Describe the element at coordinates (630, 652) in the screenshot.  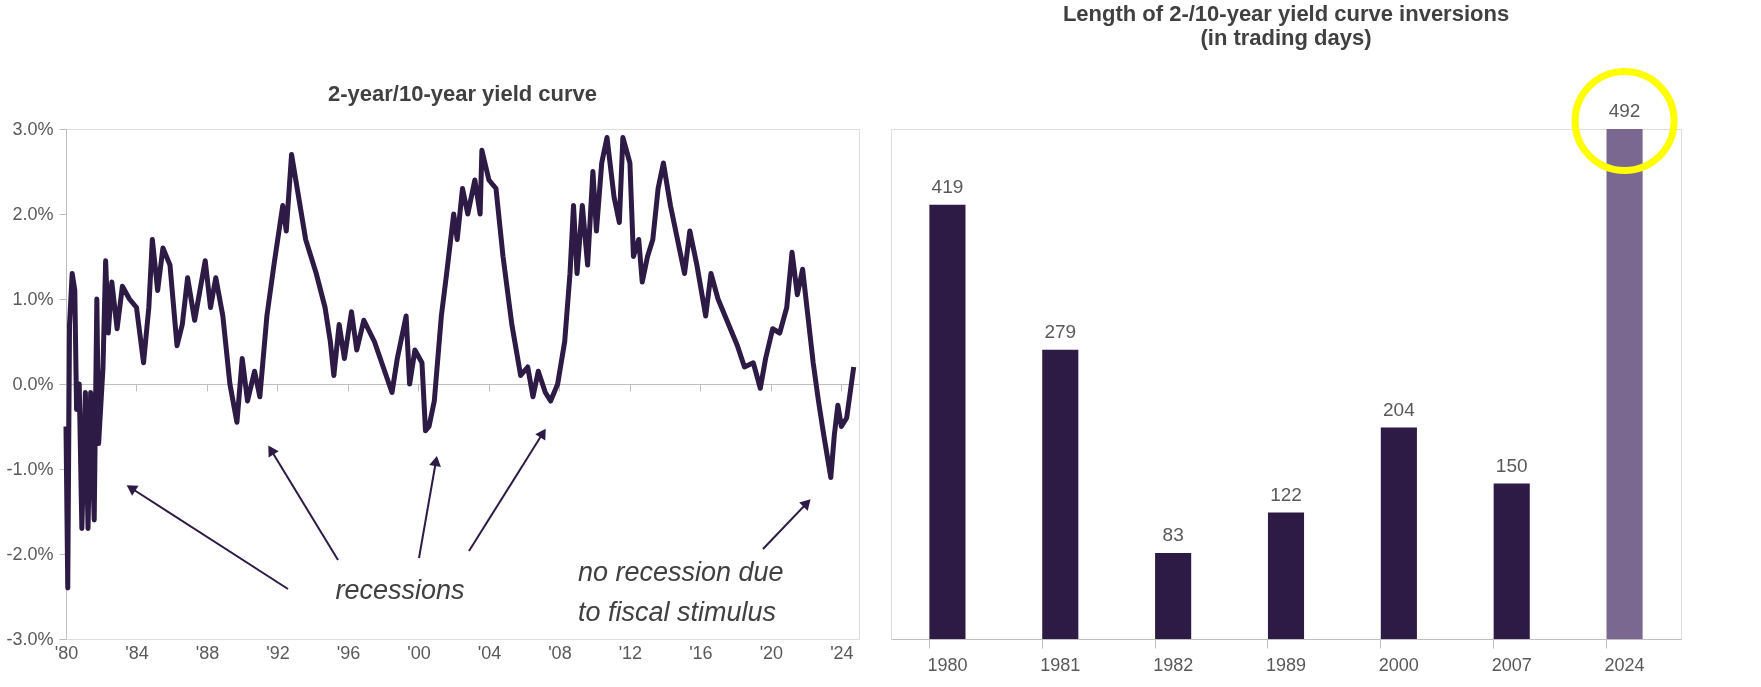
I see `x-tick-label: '12` at that location.